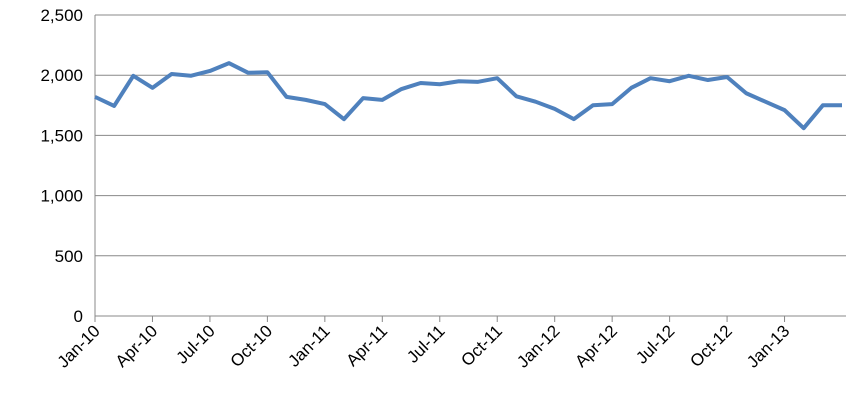  I want to click on y-tick-label: 1,000, so click(61, 196).